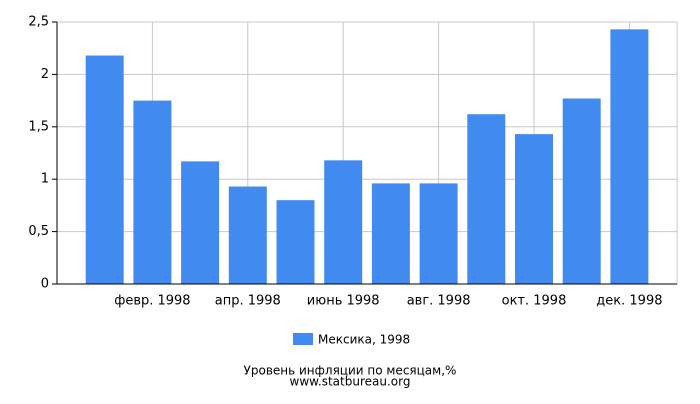 Image resolution: width=700 pixels, height=404 pixels. I want to click on x-tick-label: окт. 1998, so click(534, 301).